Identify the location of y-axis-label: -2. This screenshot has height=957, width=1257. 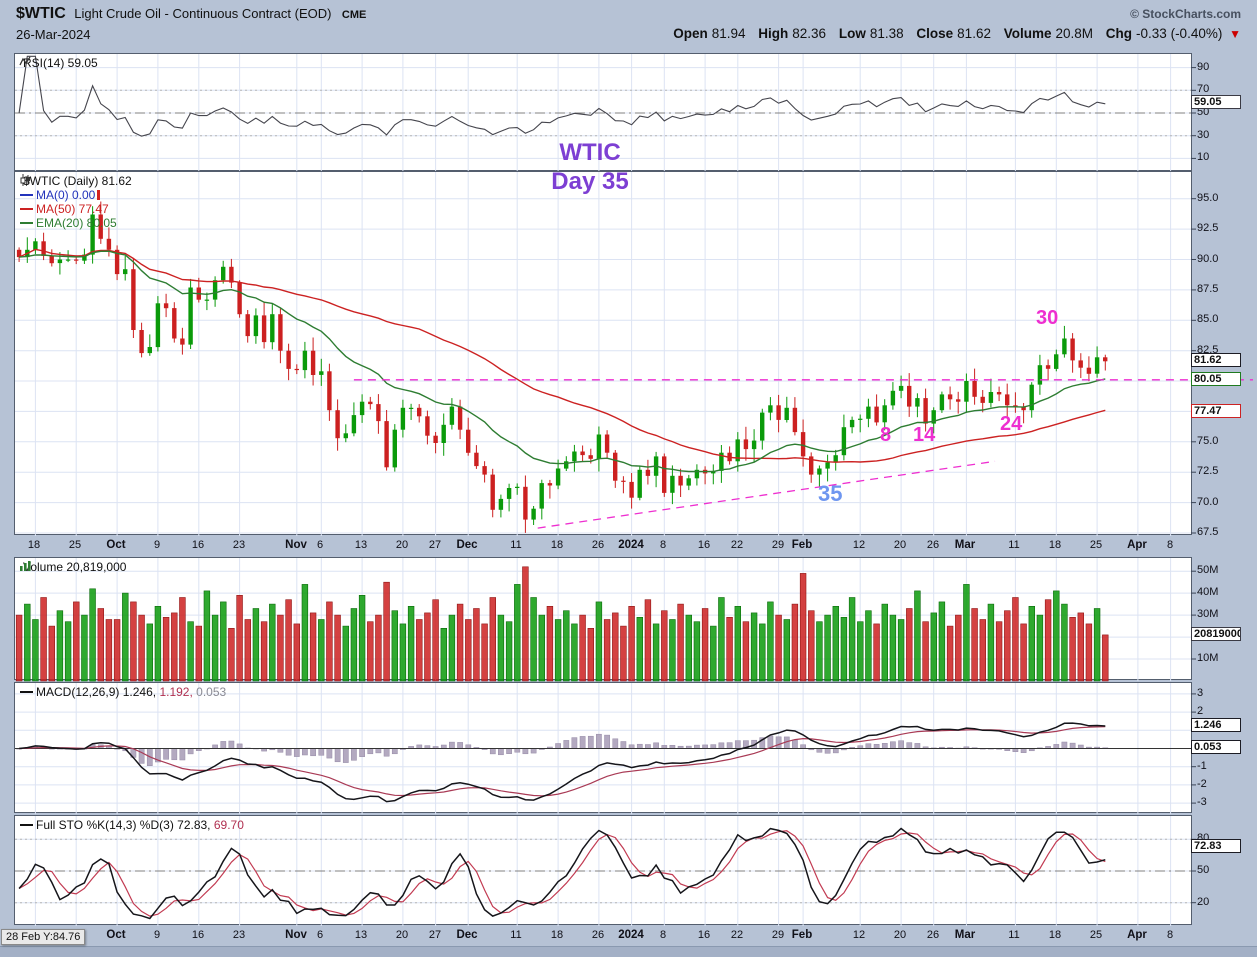
(1202, 784).